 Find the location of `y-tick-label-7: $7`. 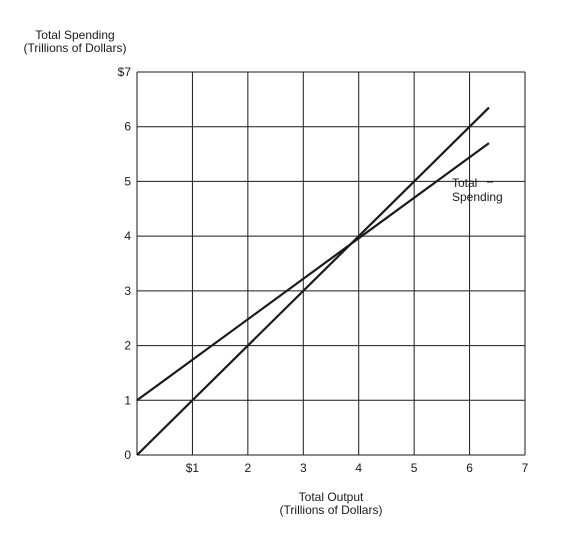

y-tick-label-7: $7 is located at coordinates (125, 72).